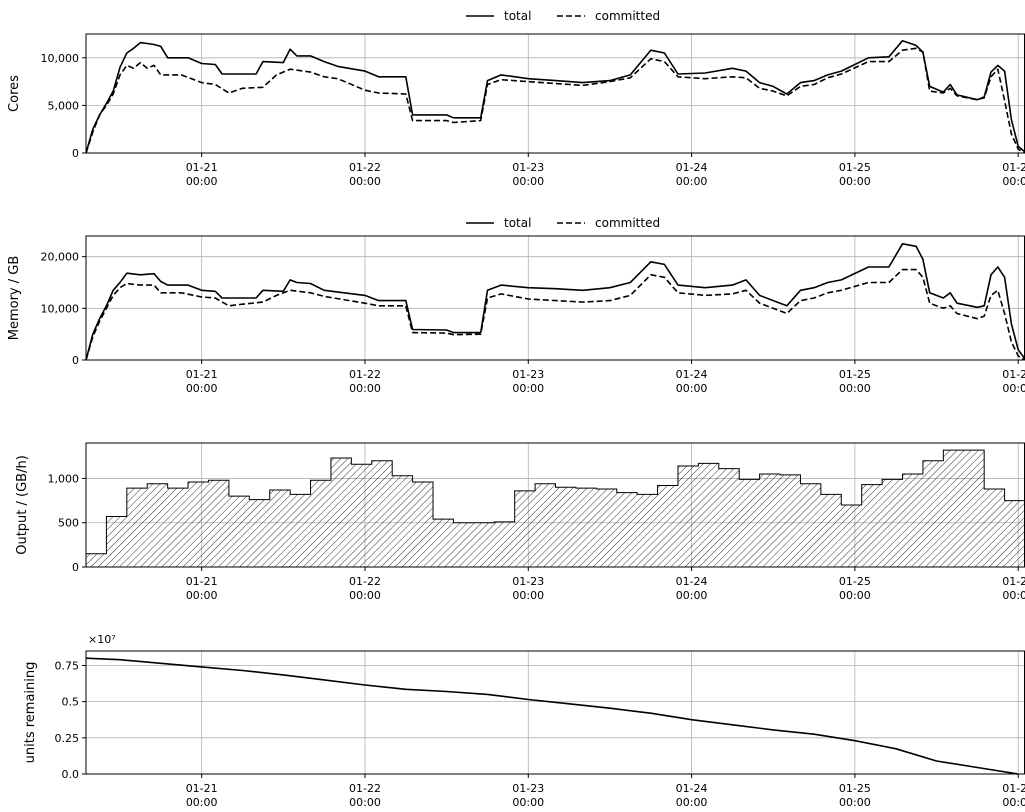 The height and width of the screenshot is (812, 1025). I want to click on y-tick-label: 1,000, so click(64, 478).